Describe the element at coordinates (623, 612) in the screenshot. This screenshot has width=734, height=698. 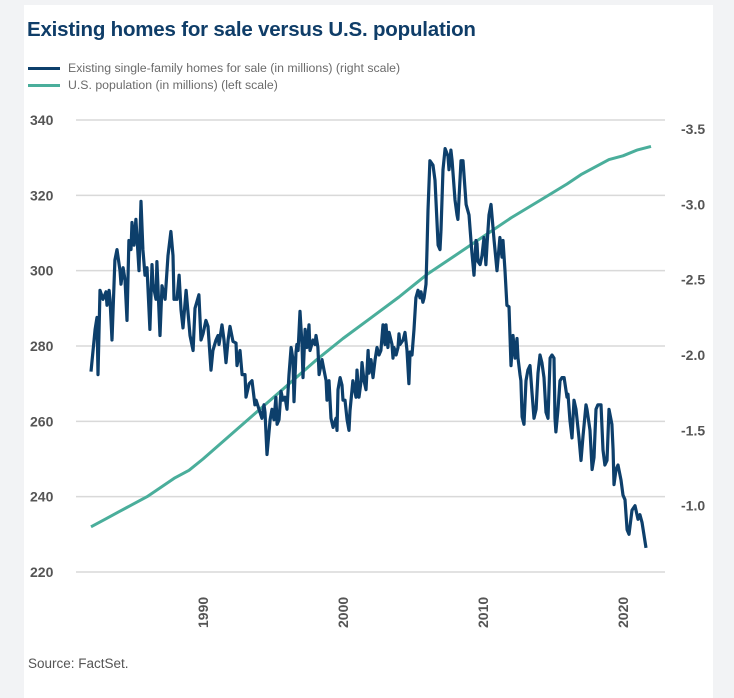
I see `x-tick-label: 2020` at that location.